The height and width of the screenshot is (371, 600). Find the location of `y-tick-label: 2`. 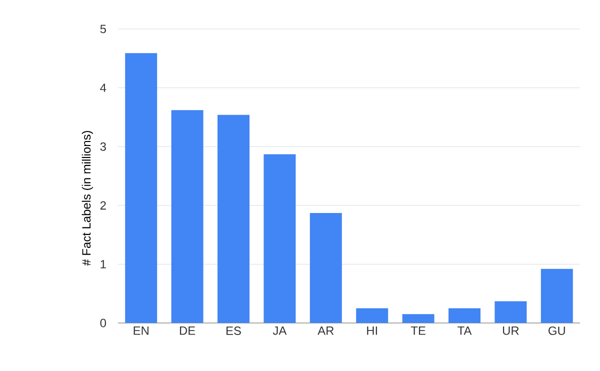

y-tick-label: 2 is located at coordinates (103, 205).